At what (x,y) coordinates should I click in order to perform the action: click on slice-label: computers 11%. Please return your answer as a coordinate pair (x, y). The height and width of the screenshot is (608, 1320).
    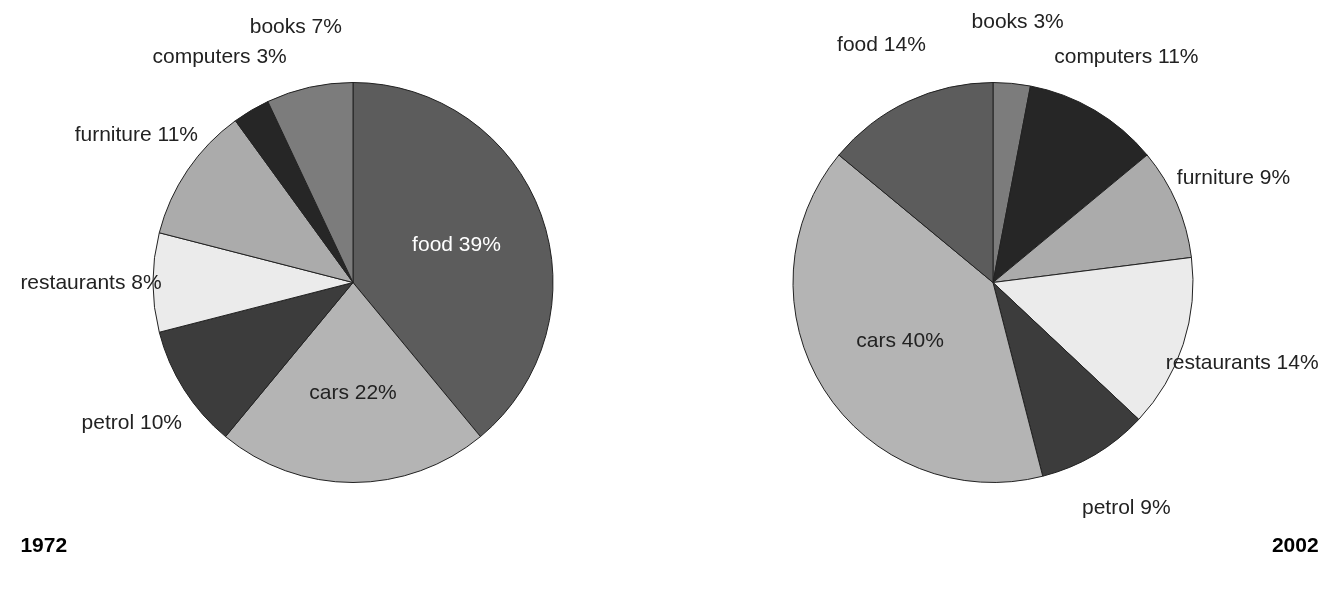
    Looking at the image, I should click on (1126, 55).